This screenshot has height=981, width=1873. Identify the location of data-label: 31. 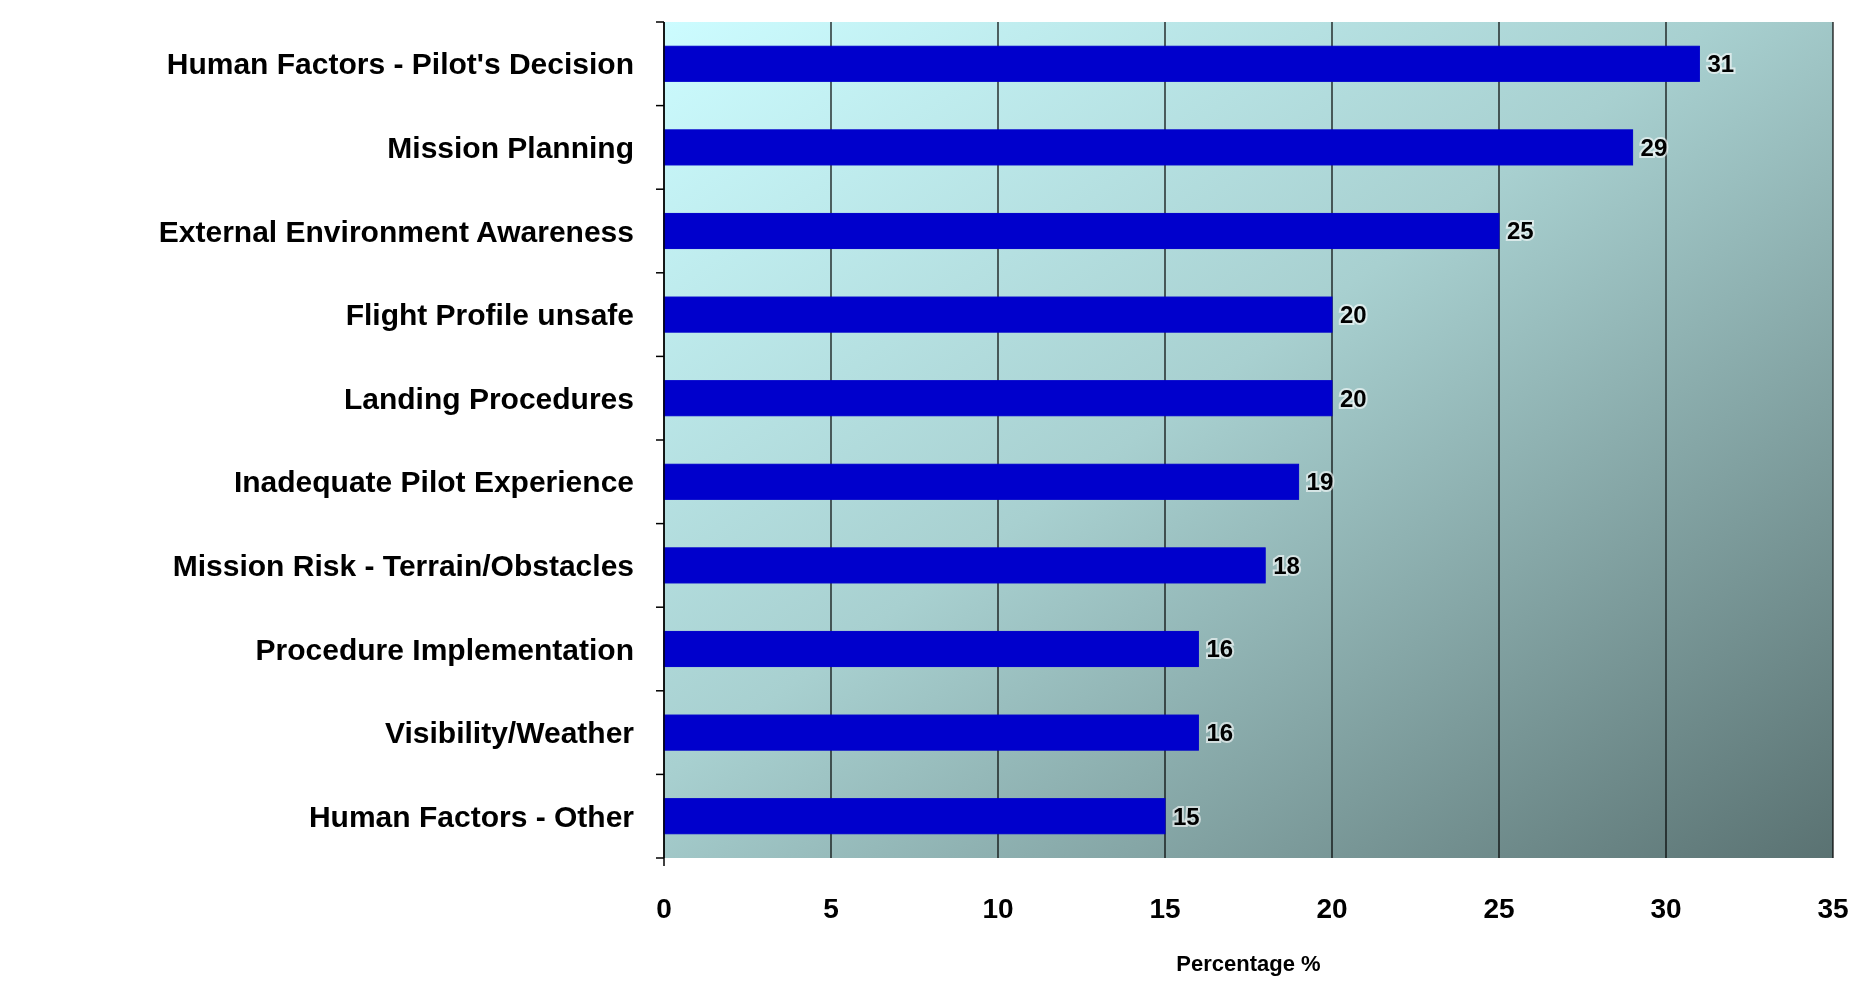
(1721, 64).